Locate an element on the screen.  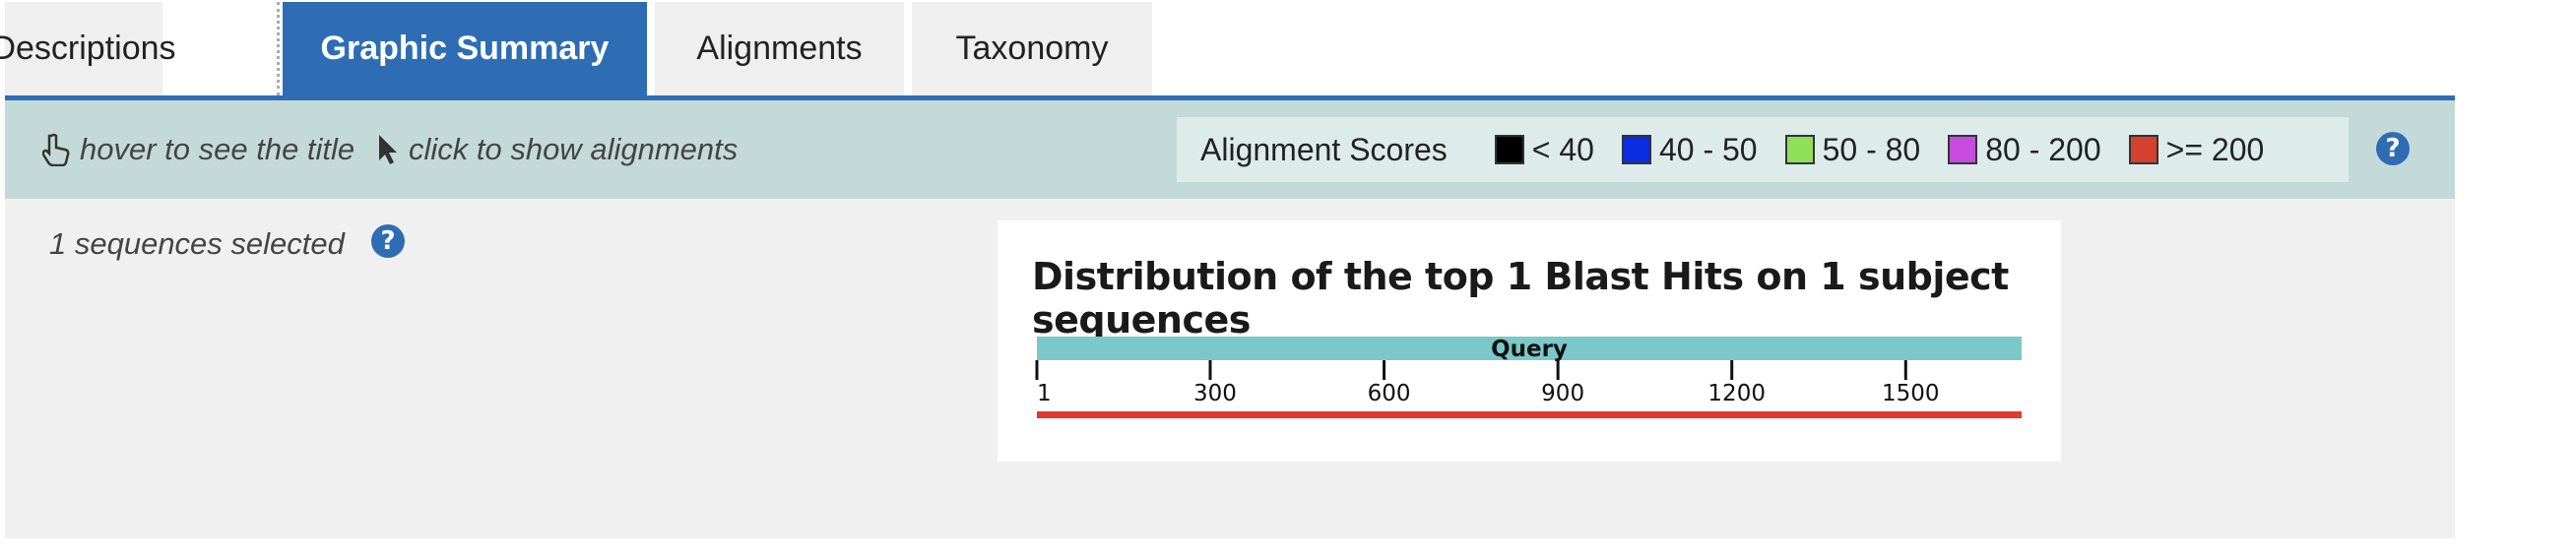
tab-divider is located at coordinates (278, 48).